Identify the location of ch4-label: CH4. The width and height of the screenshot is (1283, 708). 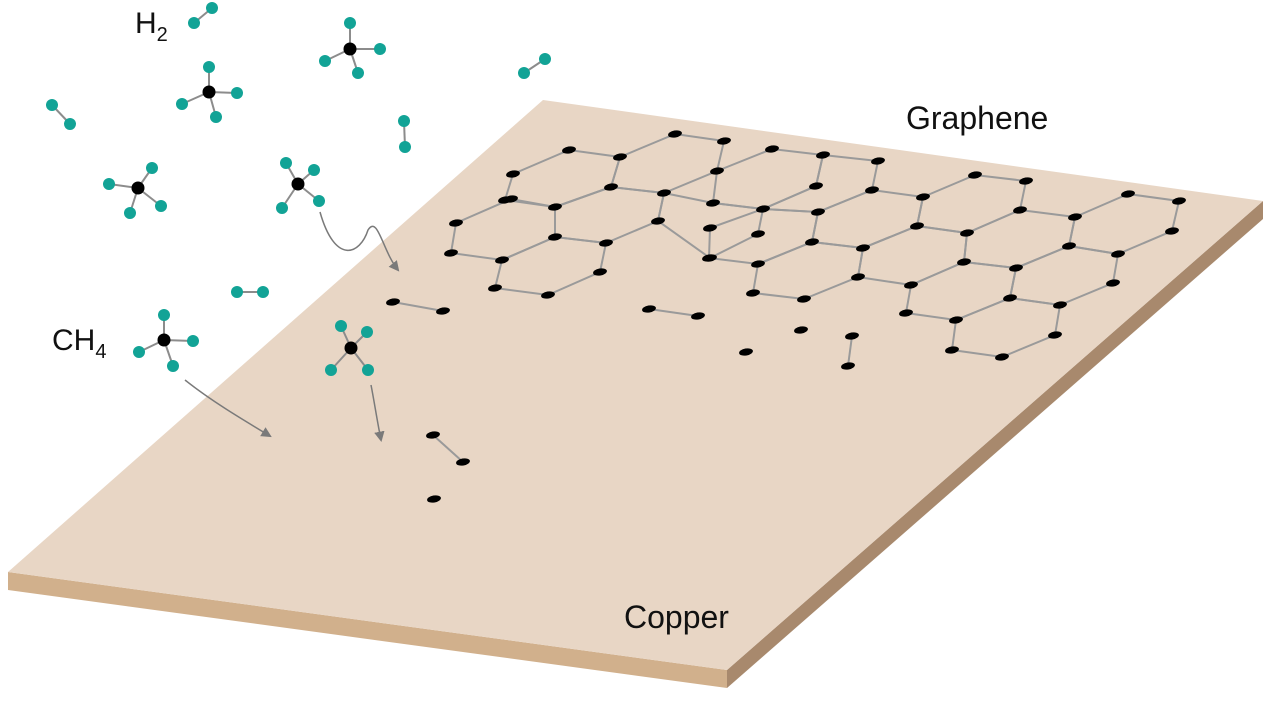
(79, 343).